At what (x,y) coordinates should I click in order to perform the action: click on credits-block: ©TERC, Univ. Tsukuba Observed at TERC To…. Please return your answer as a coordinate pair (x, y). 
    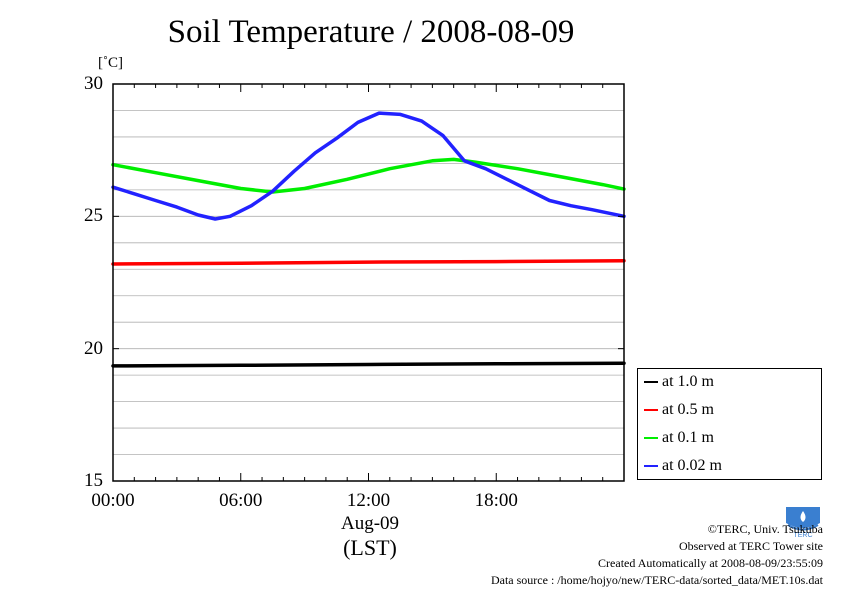
    Looking at the image, I should click on (657, 555).